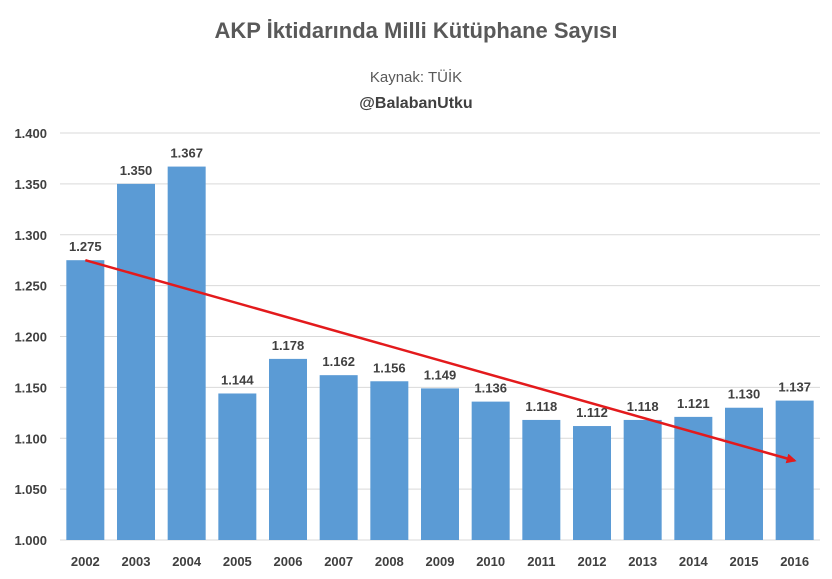 Image resolution: width=832 pixels, height=579 pixels. What do you see at coordinates (415, 30) in the screenshot?
I see `chart-title: AKP İktidarında Milli Kütüphane Sayısı` at bounding box center [415, 30].